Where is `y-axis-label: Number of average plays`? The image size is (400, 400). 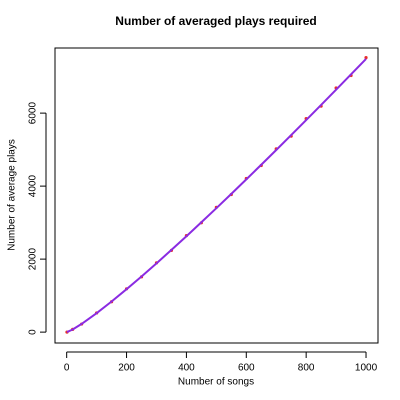
y-axis-label: Number of average plays is located at coordinates (12, 195).